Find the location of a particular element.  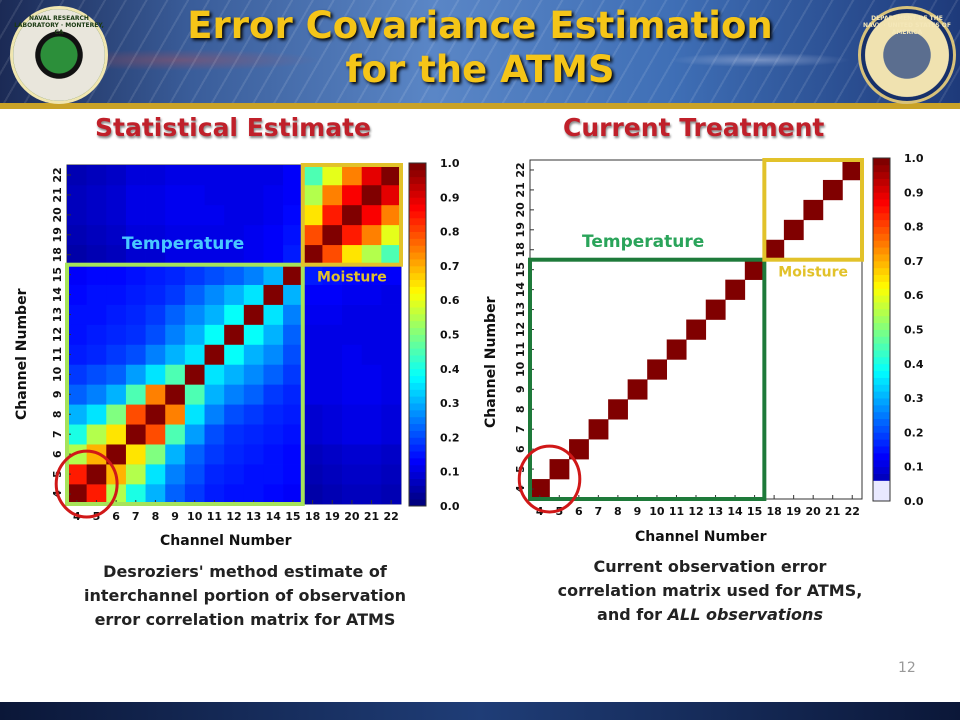

left-caption-line-2: interchannel portion of observation is located at coordinates (245, 595).